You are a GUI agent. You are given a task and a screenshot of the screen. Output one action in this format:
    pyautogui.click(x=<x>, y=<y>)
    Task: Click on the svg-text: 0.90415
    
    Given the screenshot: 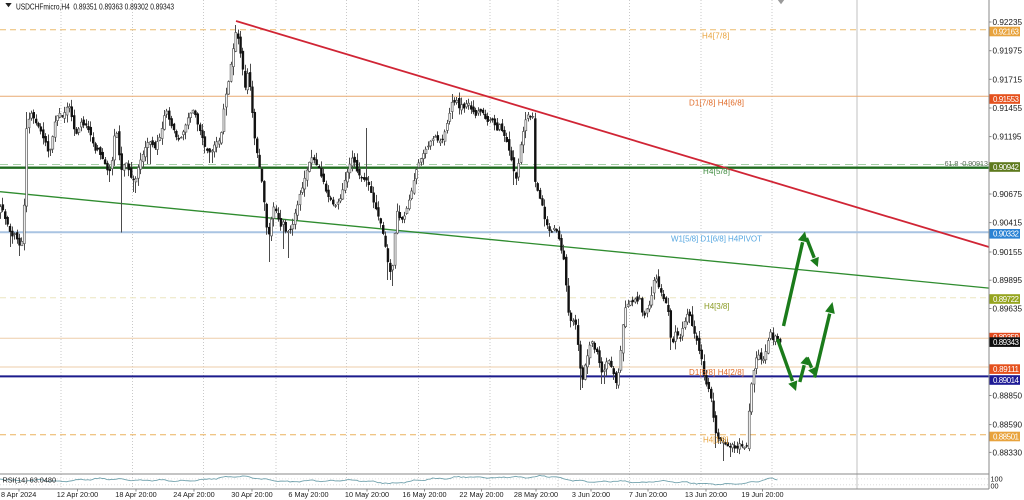 What is the action you would take?
    pyautogui.click(x=1008, y=223)
    